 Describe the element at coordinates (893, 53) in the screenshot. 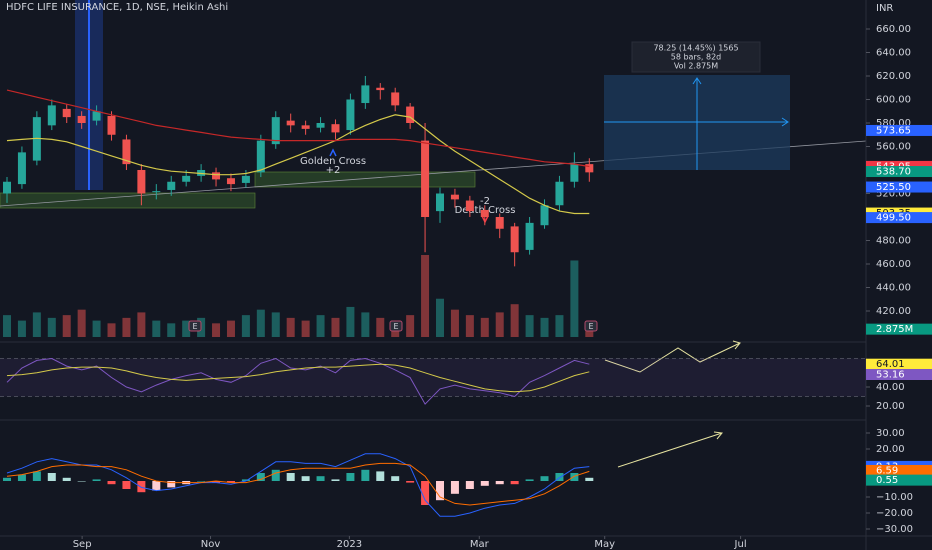

I see `y-tick-label: 640.00` at that location.